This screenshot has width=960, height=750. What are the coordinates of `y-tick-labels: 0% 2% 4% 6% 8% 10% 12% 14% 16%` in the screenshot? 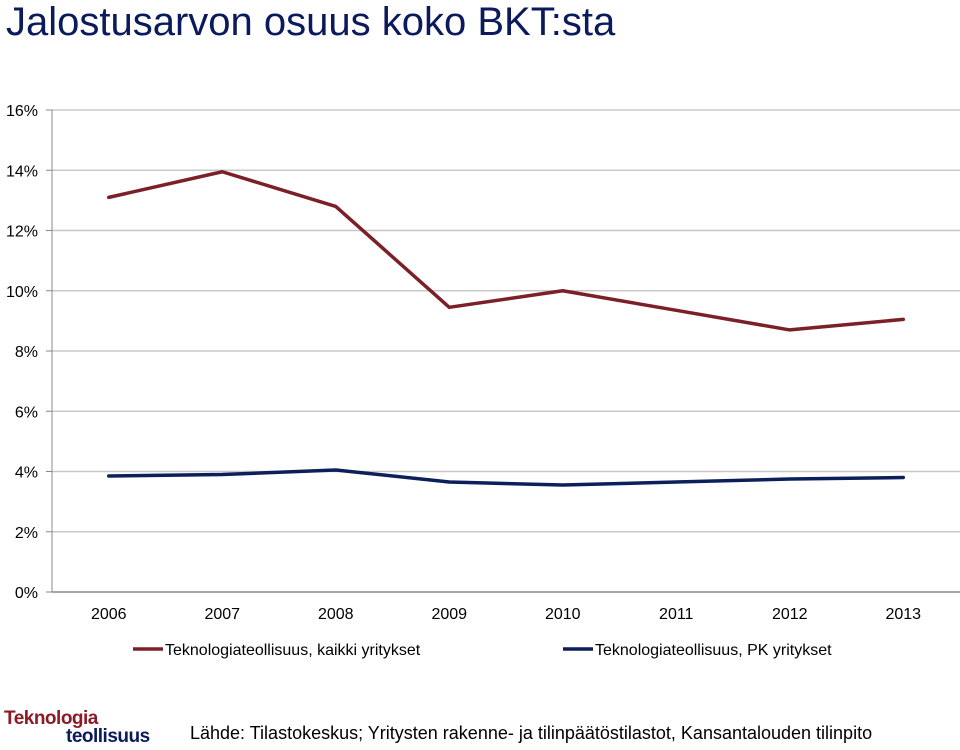 It's located at (22, 352).